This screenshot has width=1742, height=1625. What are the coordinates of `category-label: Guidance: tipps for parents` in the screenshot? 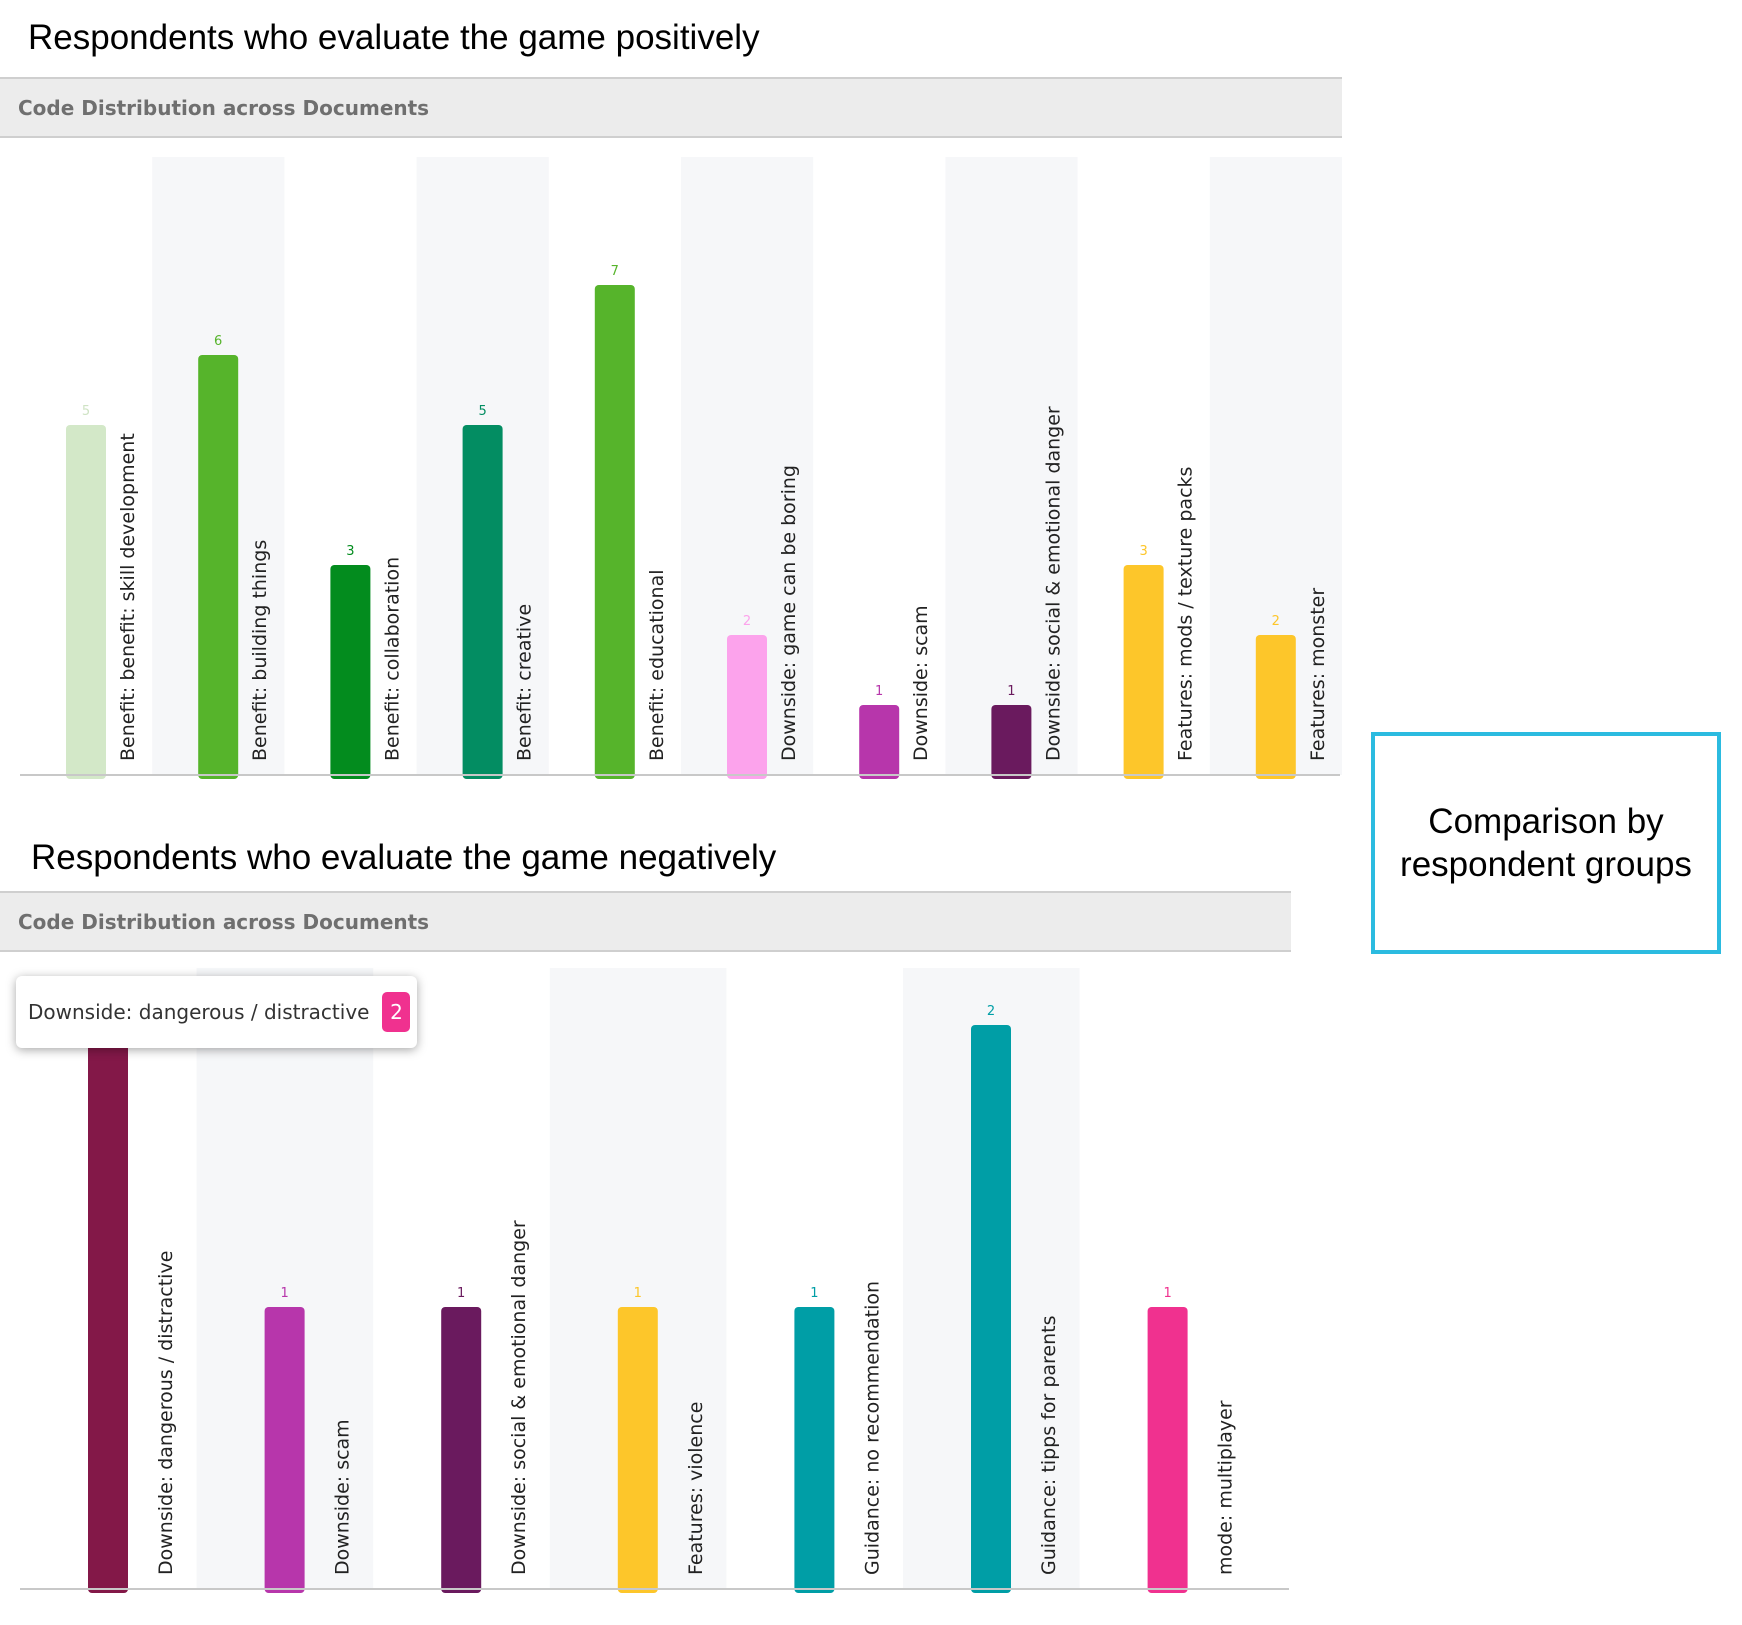 It's located at (1049, 1446).